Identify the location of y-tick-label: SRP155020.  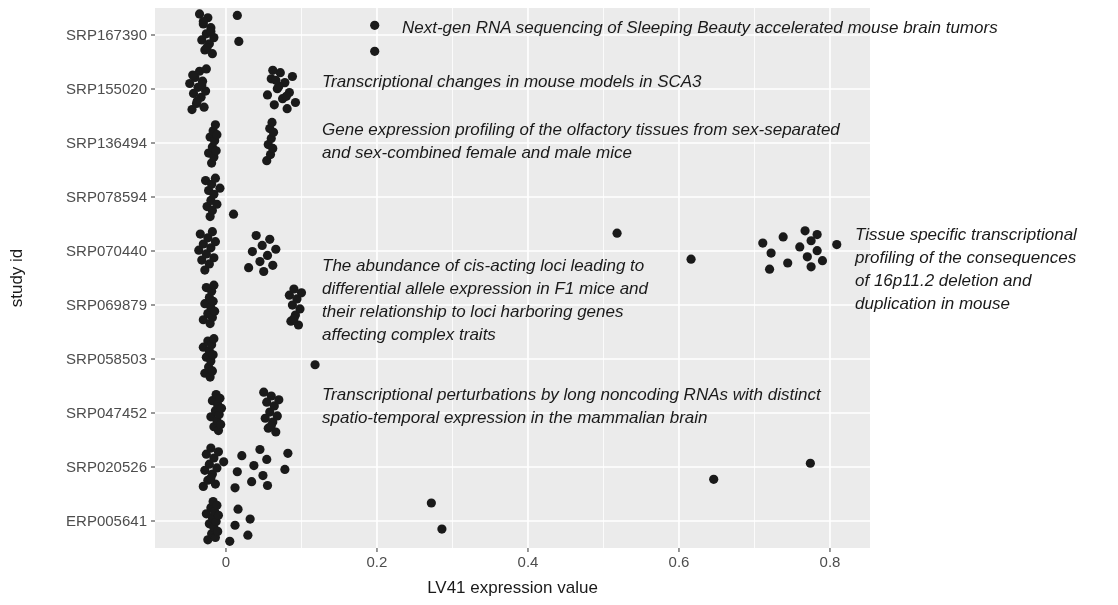
(106, 89).